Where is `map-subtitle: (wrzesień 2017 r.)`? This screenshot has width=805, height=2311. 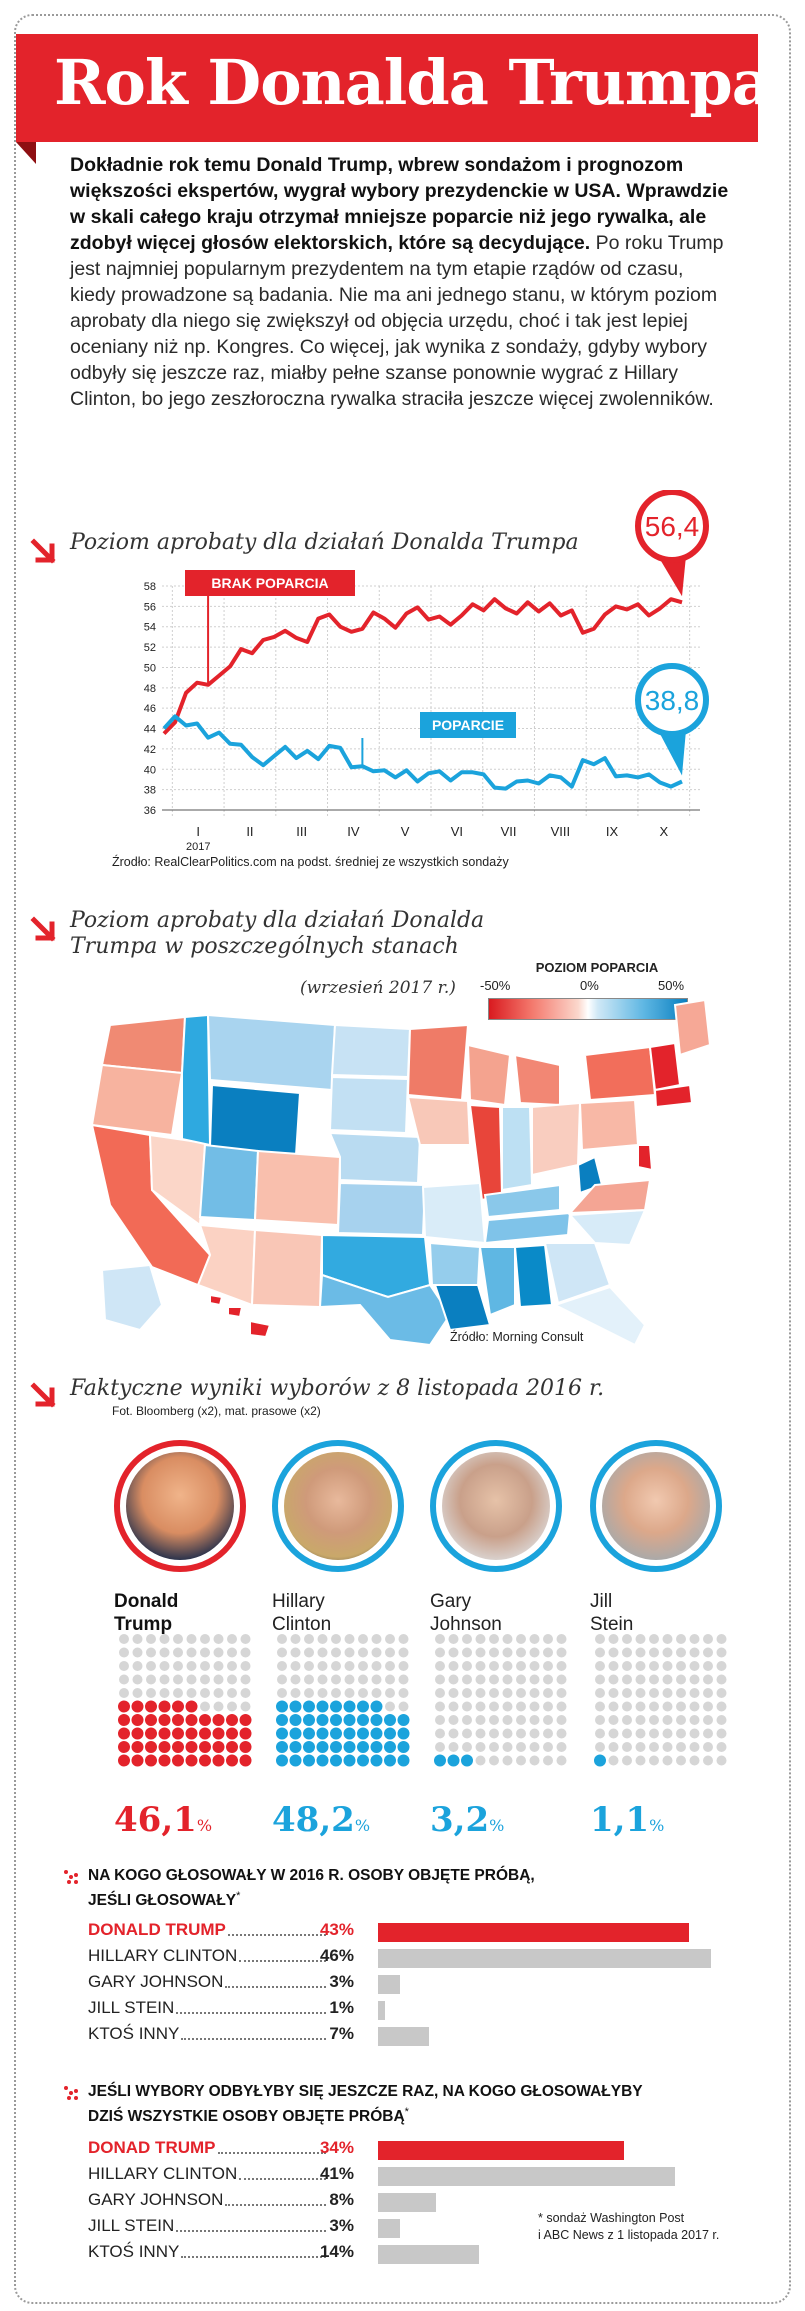
map-subtitle: (wrzesień 2017 r.) is located at coordinates (378, 988).